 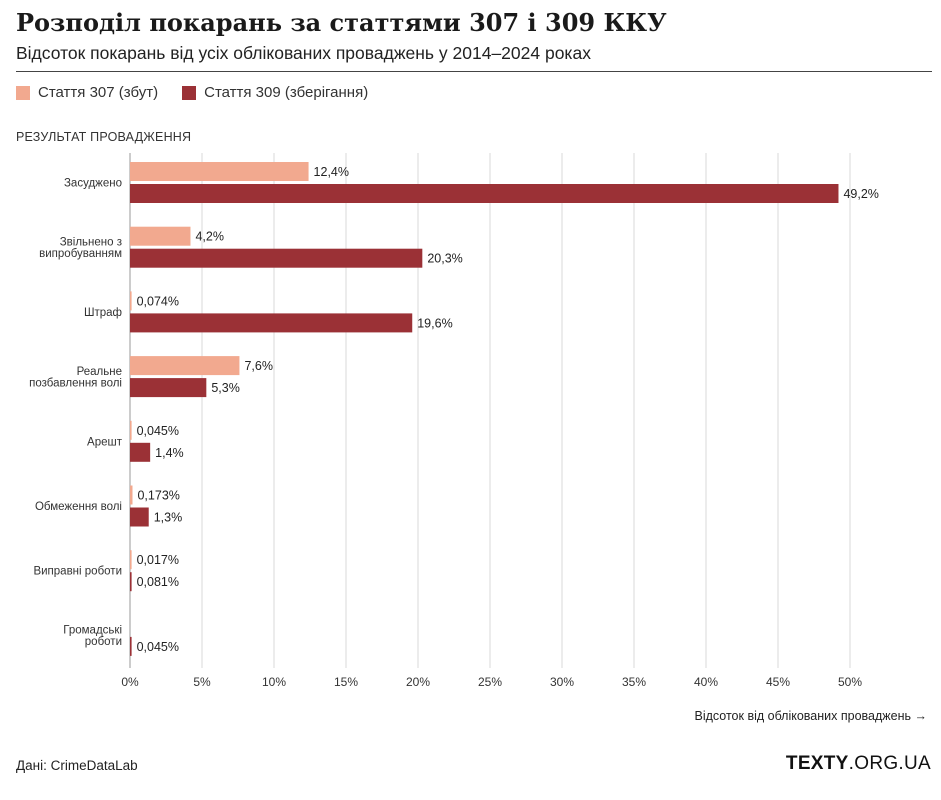 What do you see at coordinates (158, 431) in the screenshot?
I see `data-label-307-4: 0,045%` at bounding box center [158, 431].